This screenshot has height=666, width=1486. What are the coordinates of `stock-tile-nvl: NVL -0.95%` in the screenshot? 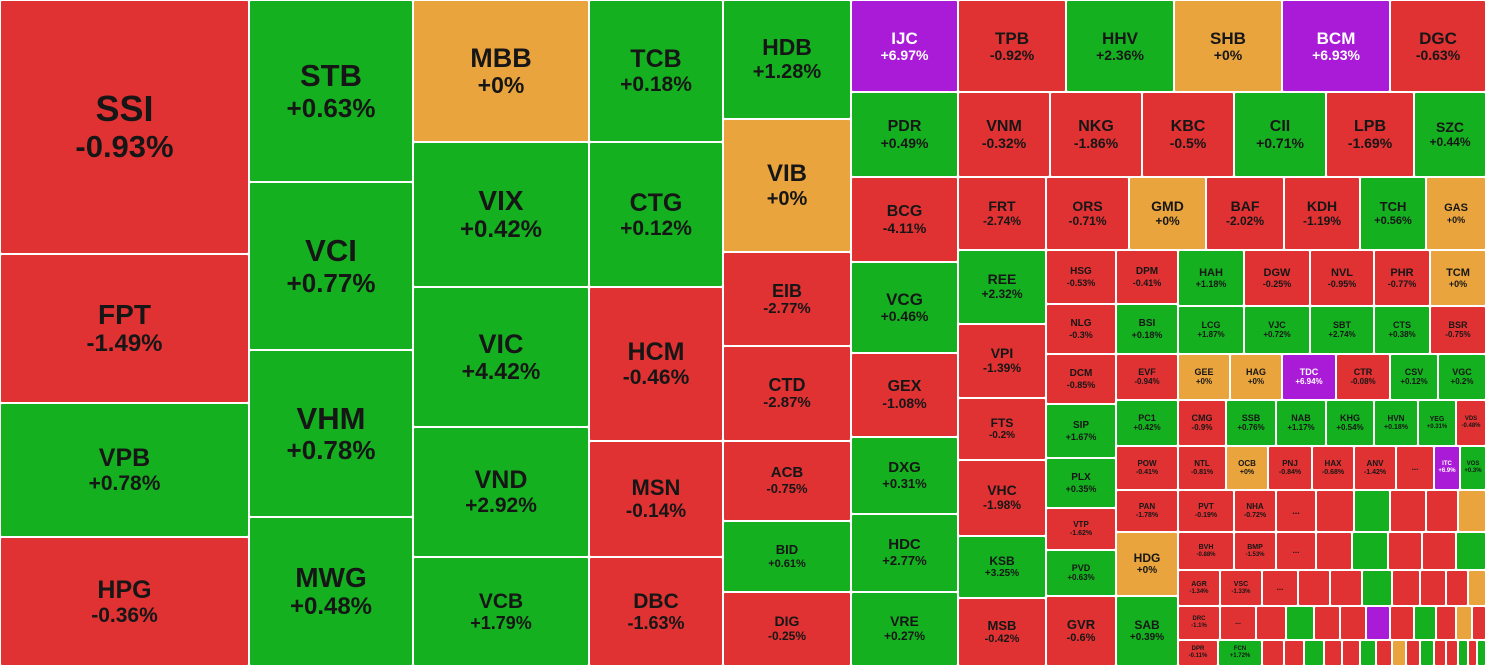 It's located at (1342, 278).